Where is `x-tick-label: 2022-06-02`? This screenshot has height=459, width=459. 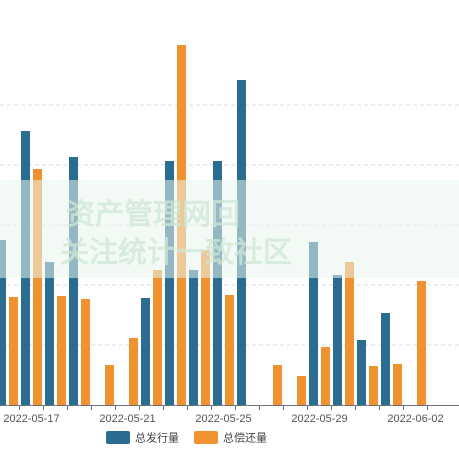 x-tick-label: 2022-06-02 is located at coordinates (415, 419).